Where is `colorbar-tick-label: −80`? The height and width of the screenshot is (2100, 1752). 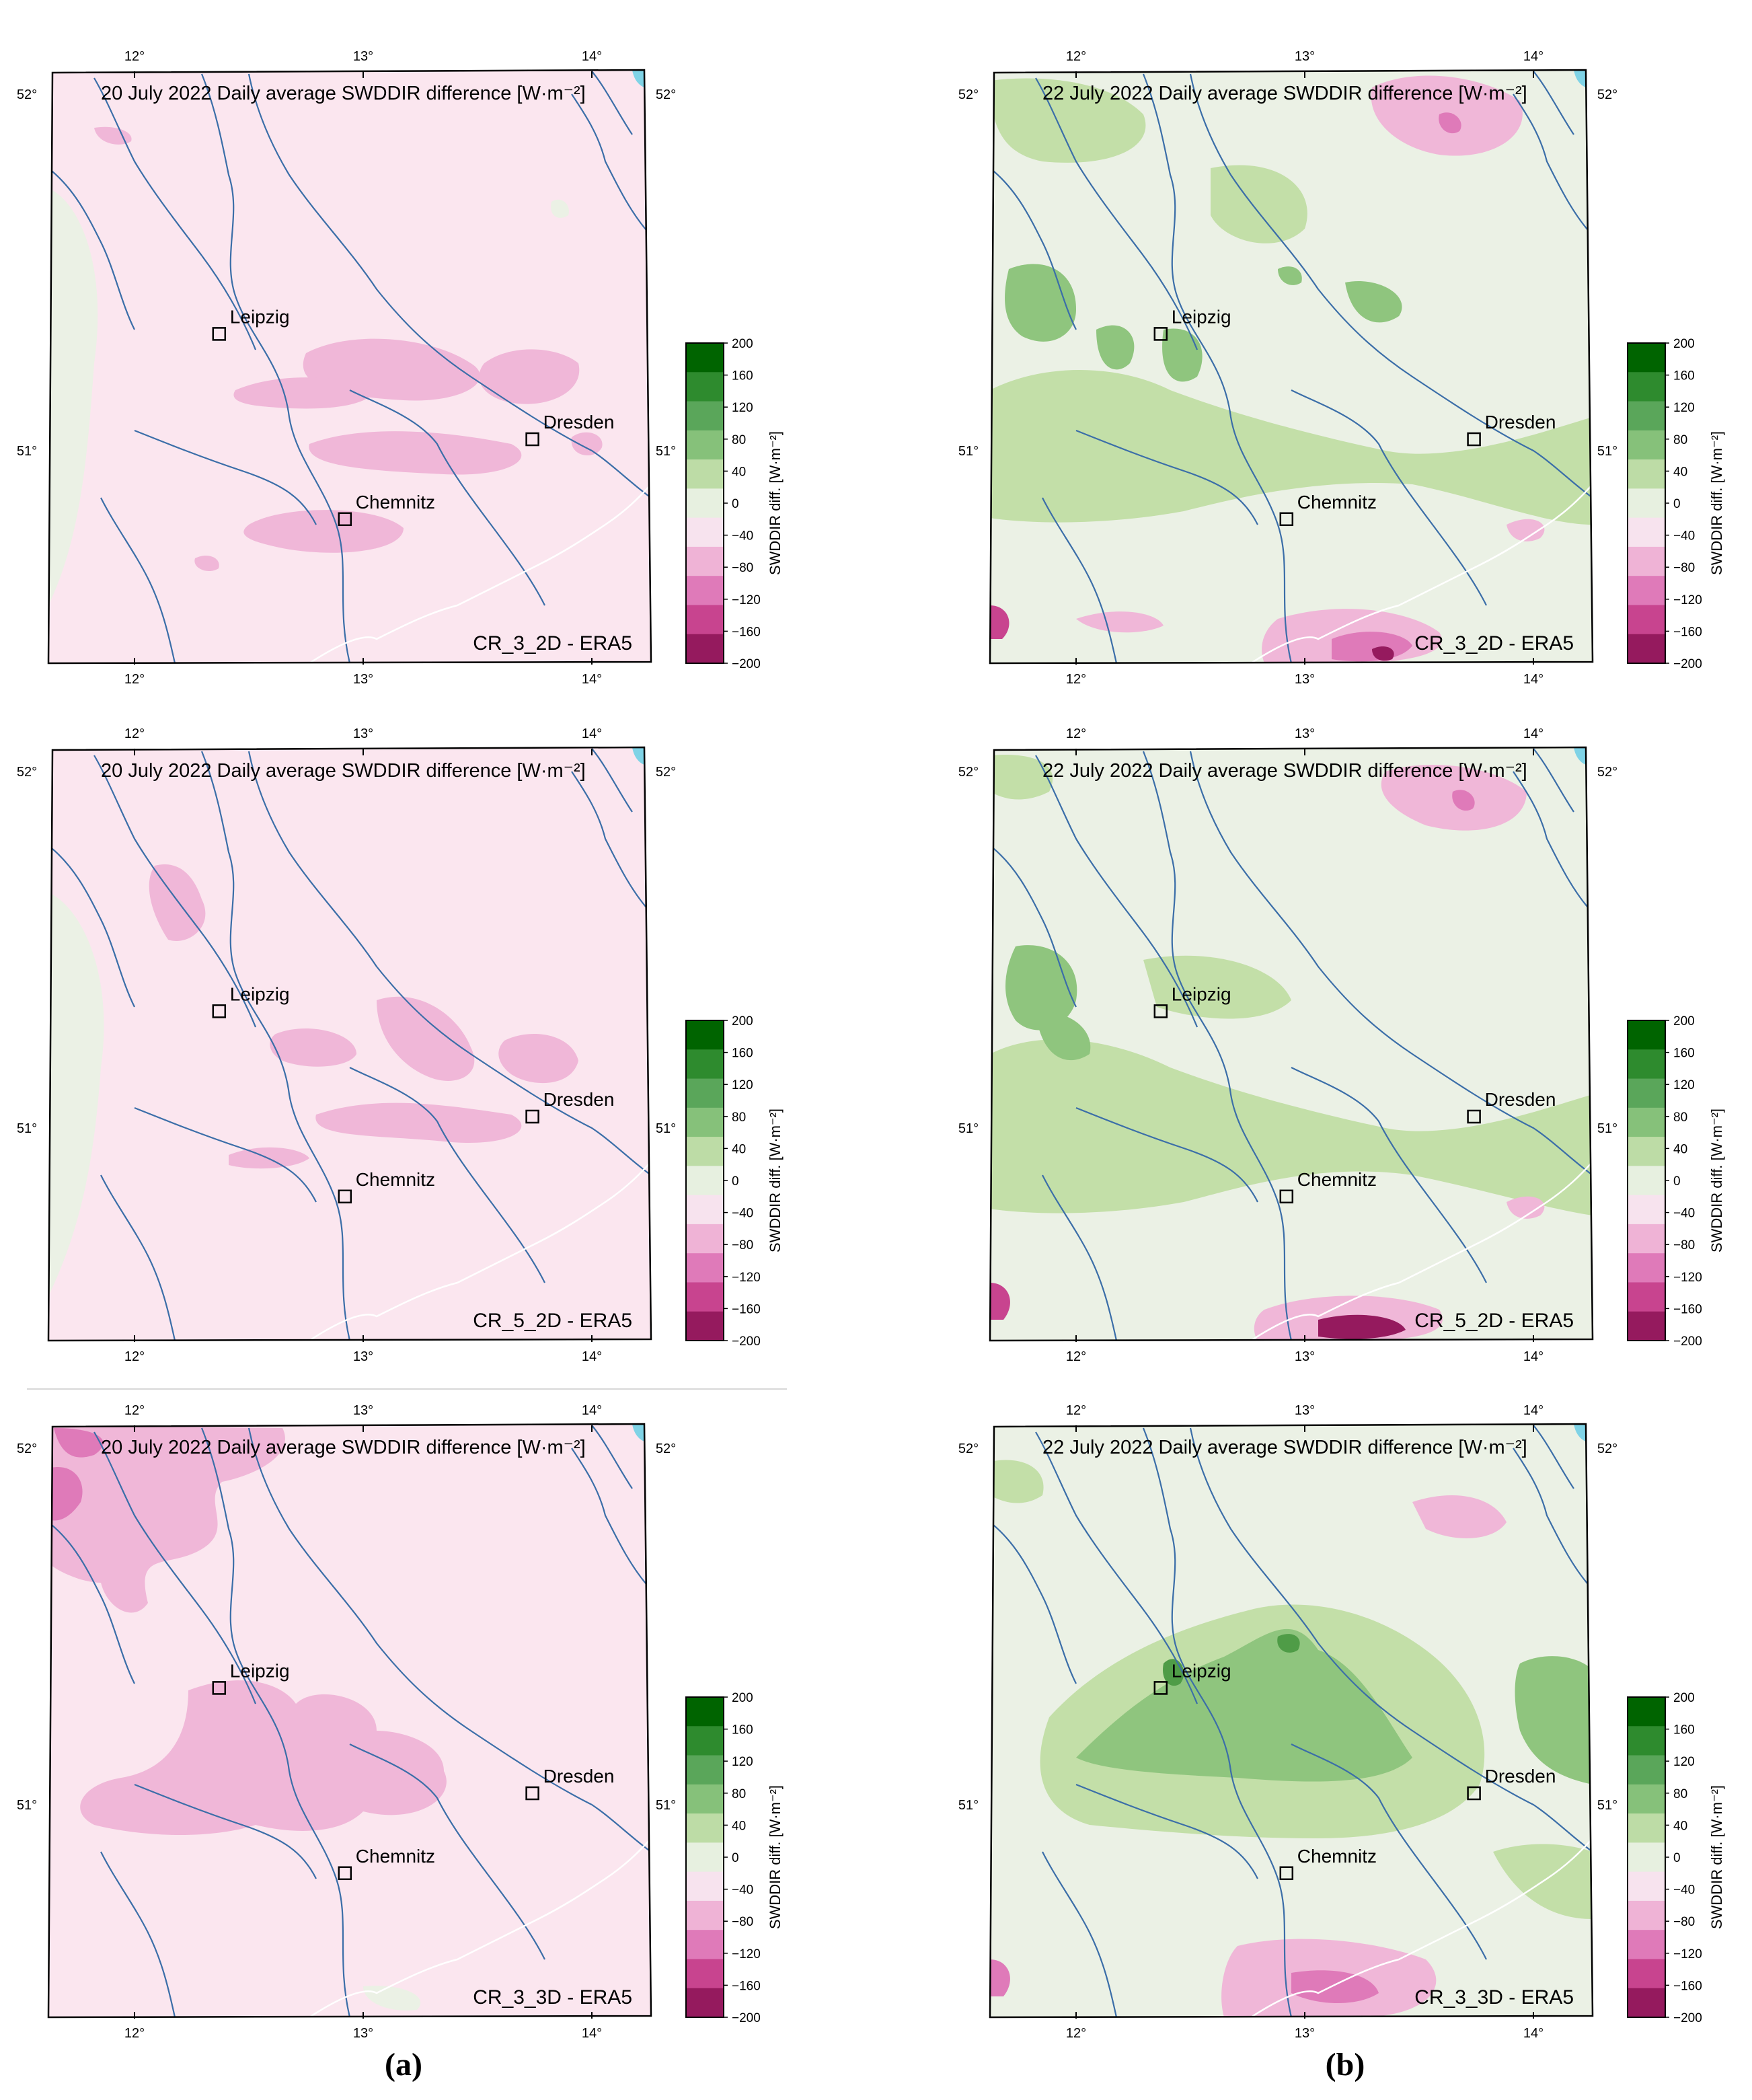
colorbar-tick-label: −80 is located at coordinates (742, 1922).